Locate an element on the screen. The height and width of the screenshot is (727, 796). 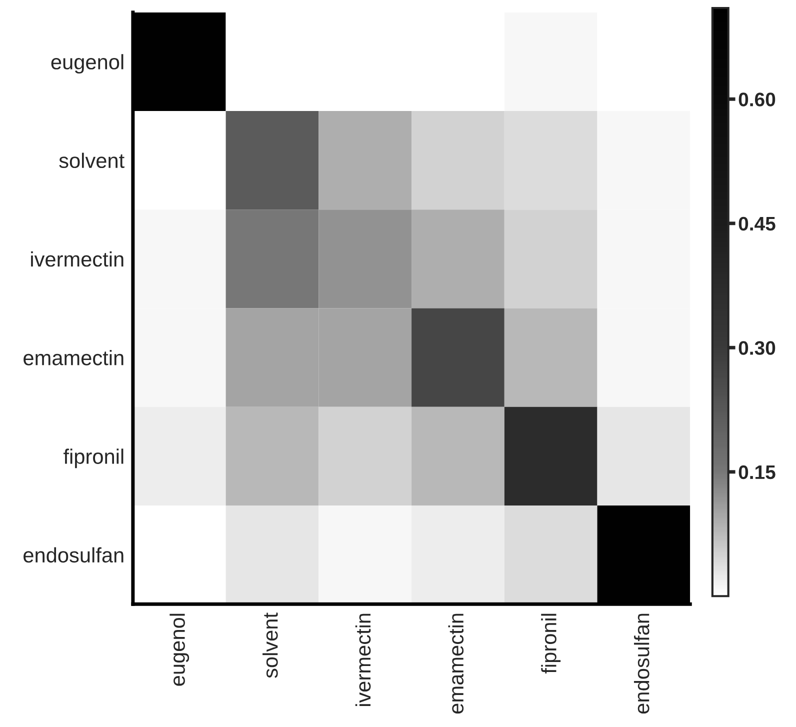
y-tick-label: eugenol is located at coordinates (87, 64).